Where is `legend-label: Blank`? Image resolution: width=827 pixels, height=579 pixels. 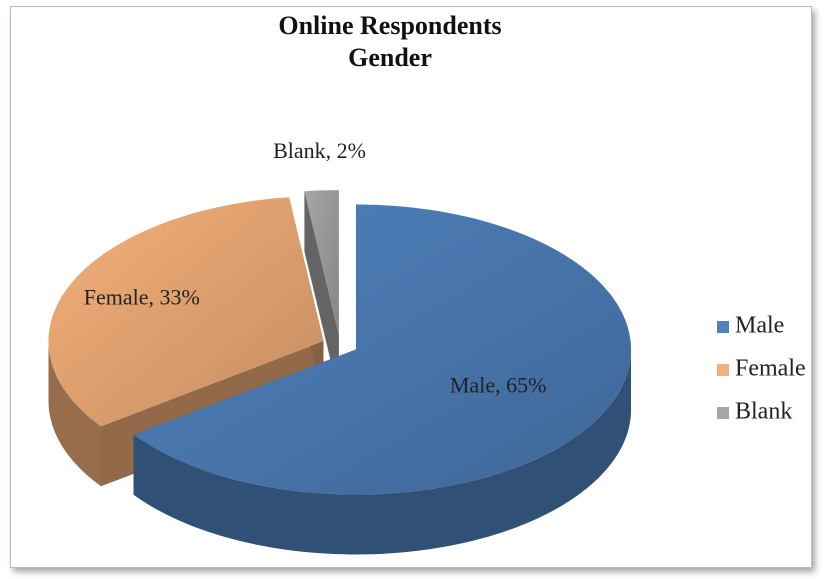 legend-label: Blank is located at coordinates (763, 412).